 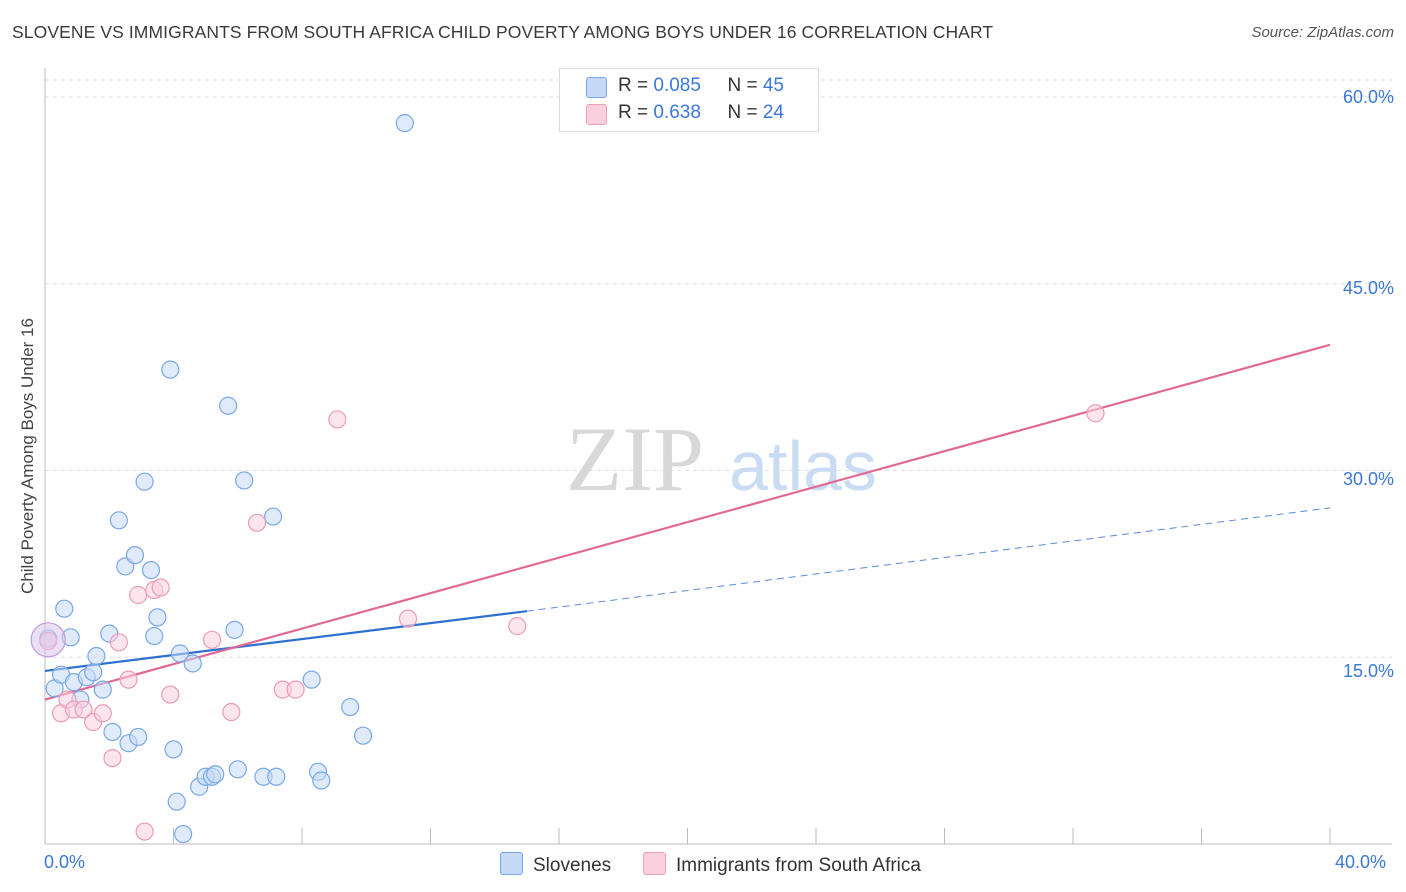 What do you see at coordinates (1368, 97) in the screenshot?
I see `y-tick-label-60: 60.0%` at bounding box center [1368, 97].